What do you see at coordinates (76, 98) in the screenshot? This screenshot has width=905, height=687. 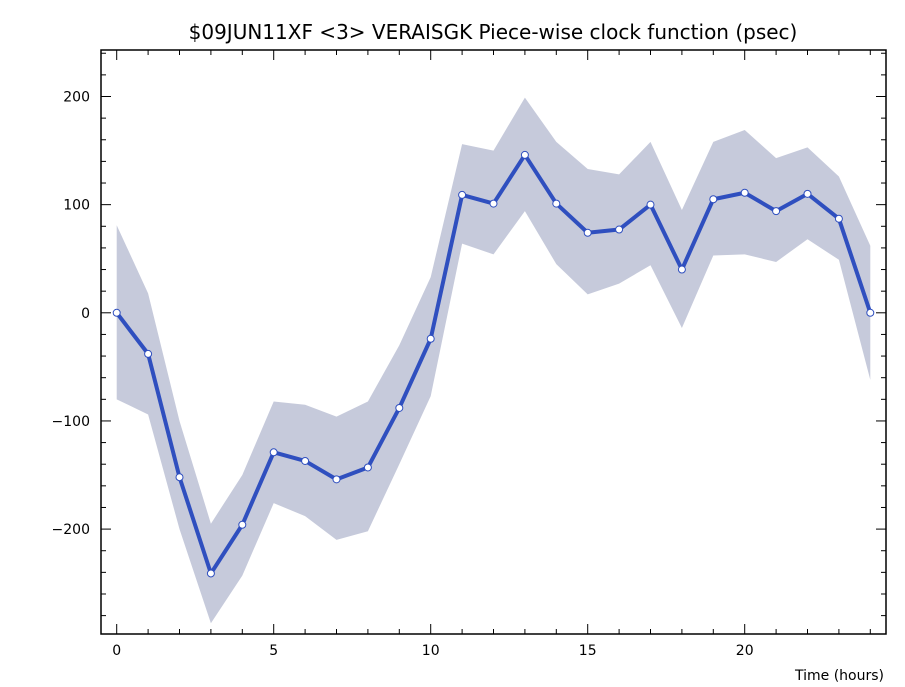 I see `y-tick-label: 200` at bounding box center [76, 98].